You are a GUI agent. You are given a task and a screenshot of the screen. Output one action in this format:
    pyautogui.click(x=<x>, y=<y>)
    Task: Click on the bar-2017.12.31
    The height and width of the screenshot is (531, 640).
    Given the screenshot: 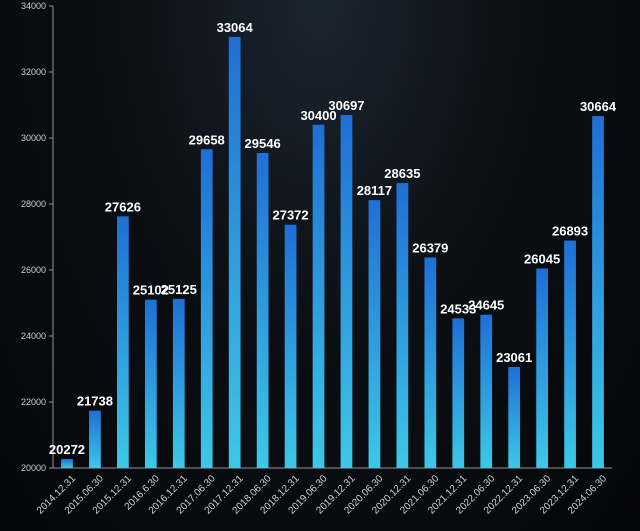 What is the action you would take?
    pyautogui.click(x=234, y=252)
    